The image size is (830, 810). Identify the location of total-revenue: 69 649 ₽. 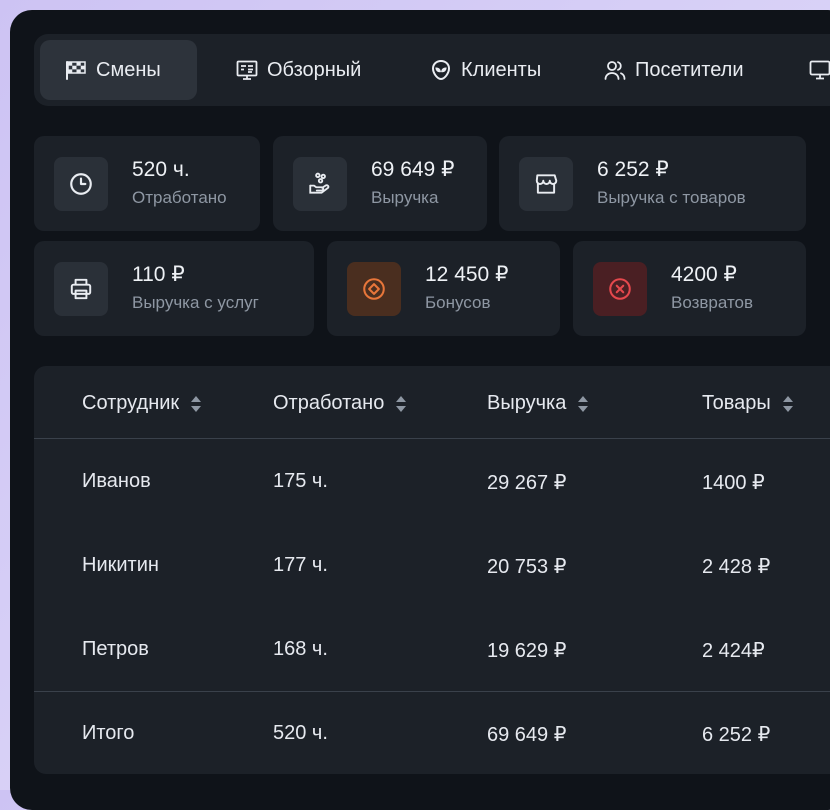
(527, 735).